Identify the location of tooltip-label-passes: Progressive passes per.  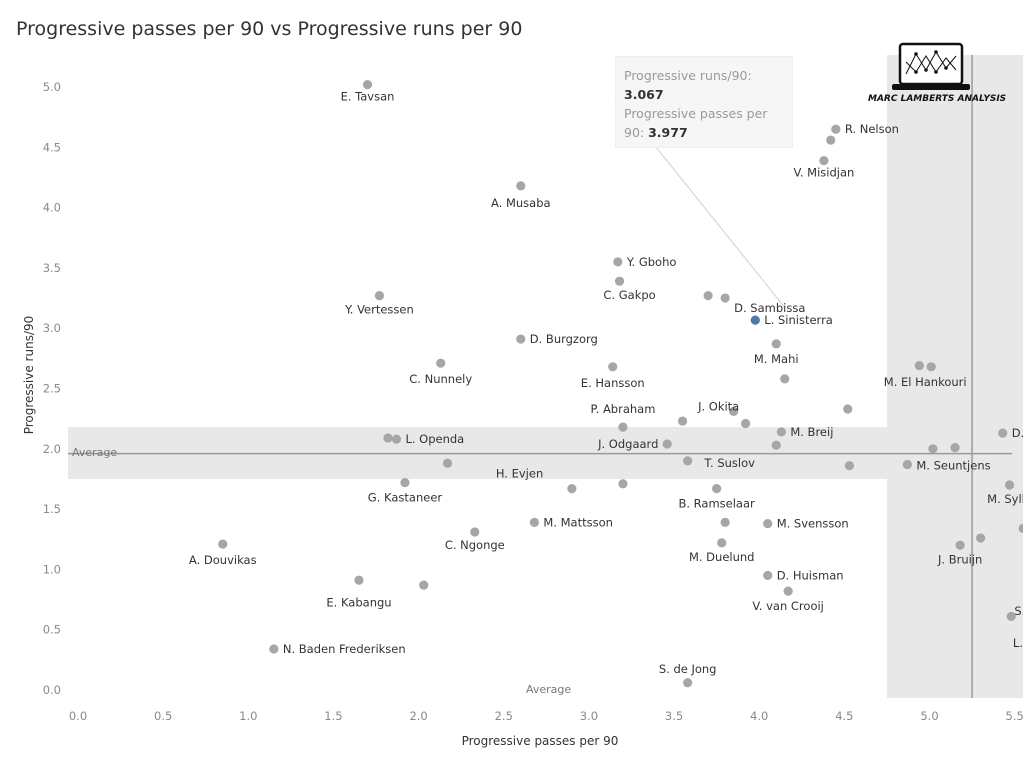
(696, 113).